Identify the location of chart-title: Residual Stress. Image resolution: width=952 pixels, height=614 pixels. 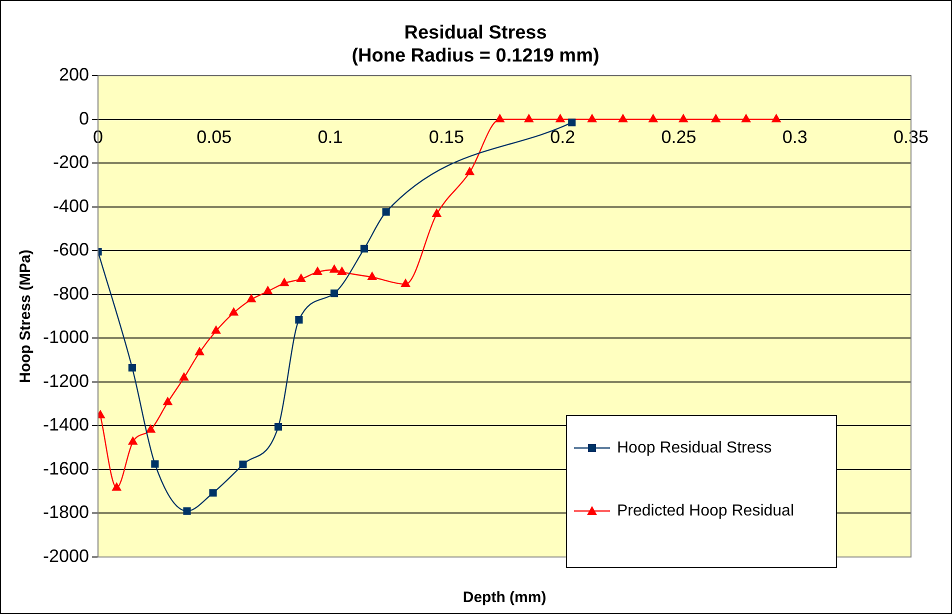
(475, 33).